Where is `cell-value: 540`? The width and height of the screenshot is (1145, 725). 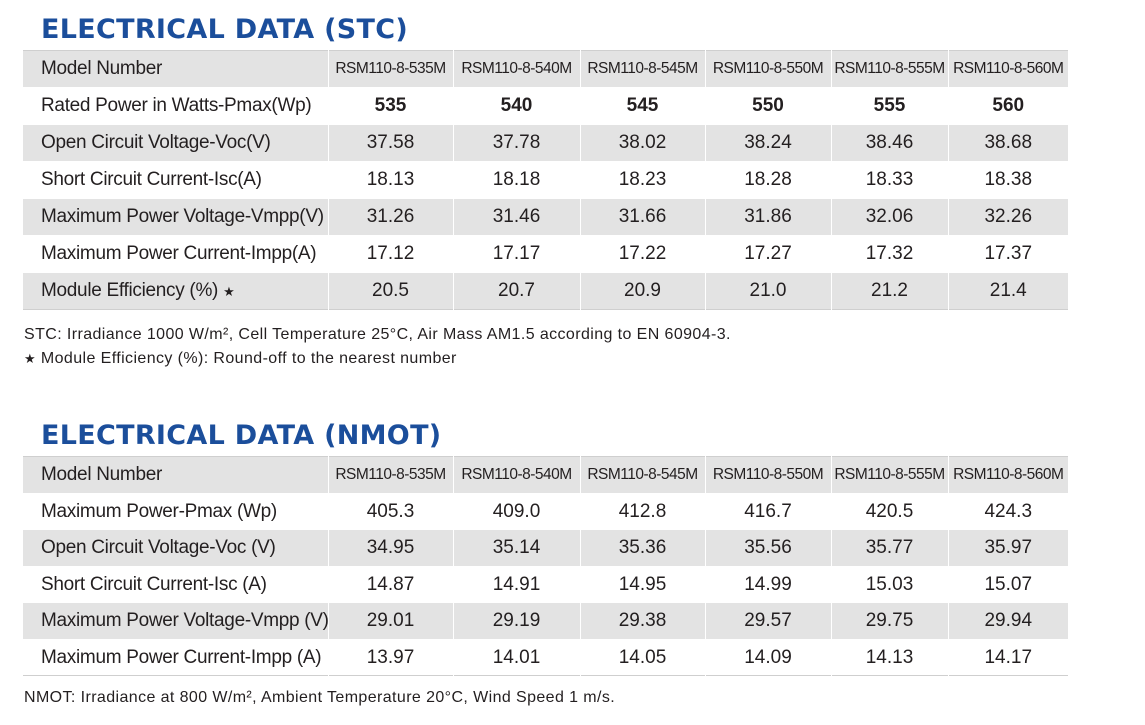
cell-value: 540 is located at coordinates (516, 106).